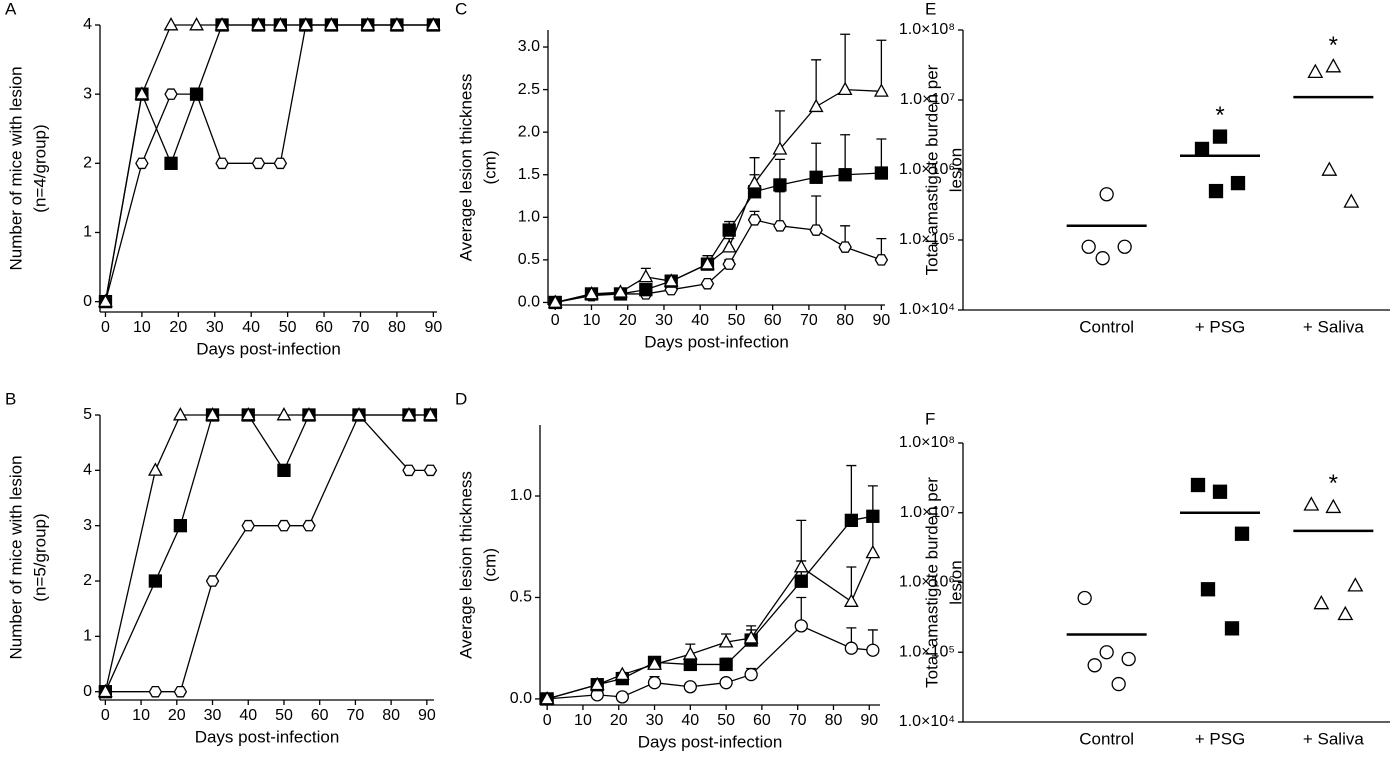 This screenshot has height=765, width=1400. What do you see at coordinates (461, 398) in the screenshot?
I see `panel-label: D` at bounding box center [461, 398].